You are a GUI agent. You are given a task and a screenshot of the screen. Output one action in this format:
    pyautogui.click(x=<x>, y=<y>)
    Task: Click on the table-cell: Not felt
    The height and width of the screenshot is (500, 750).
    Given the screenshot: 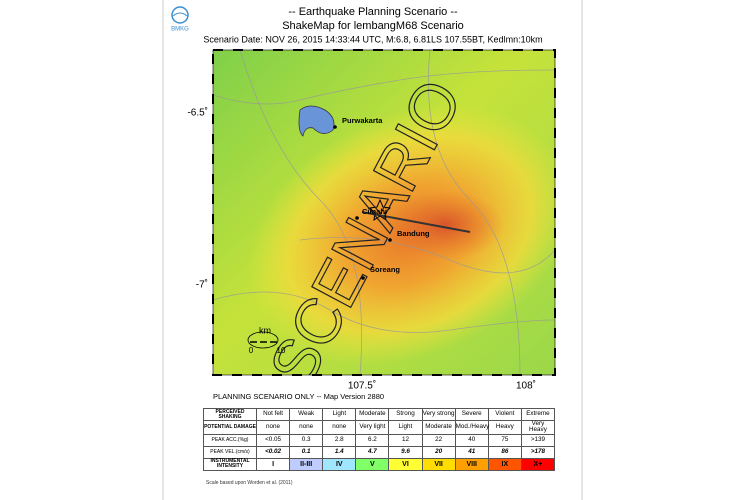 What is the action you would take?
    pyautogui.click(x=273, y=414)
    